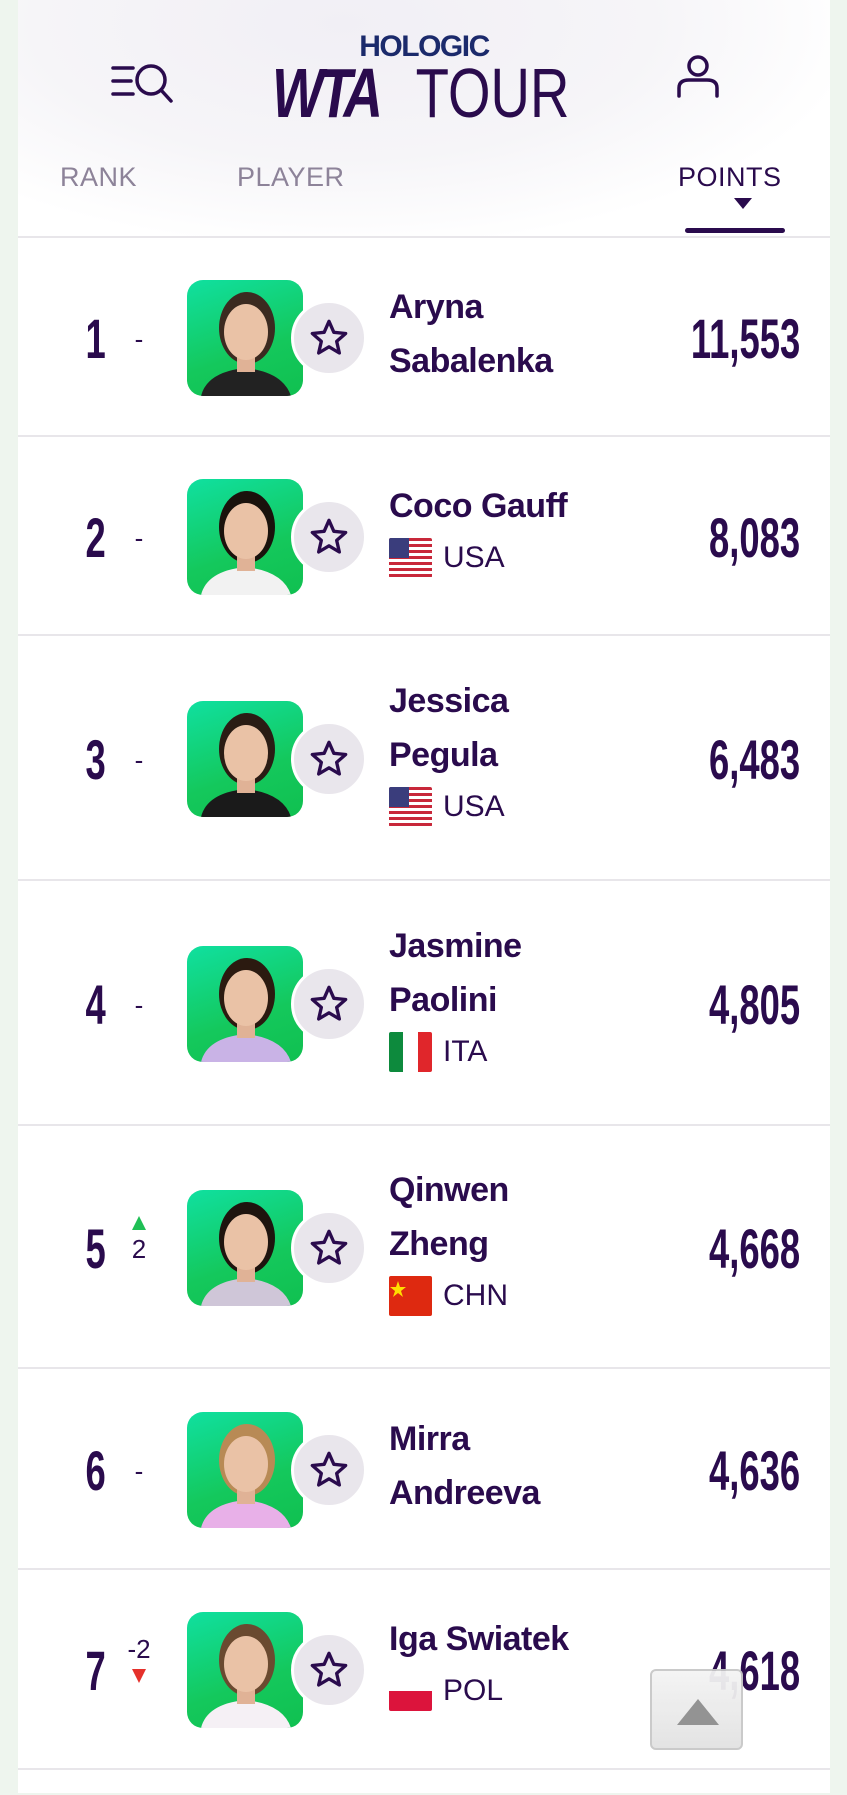  Describe the element at coordinates (96, 338) in the screenshot. I see `rank-value: 1` at that location.